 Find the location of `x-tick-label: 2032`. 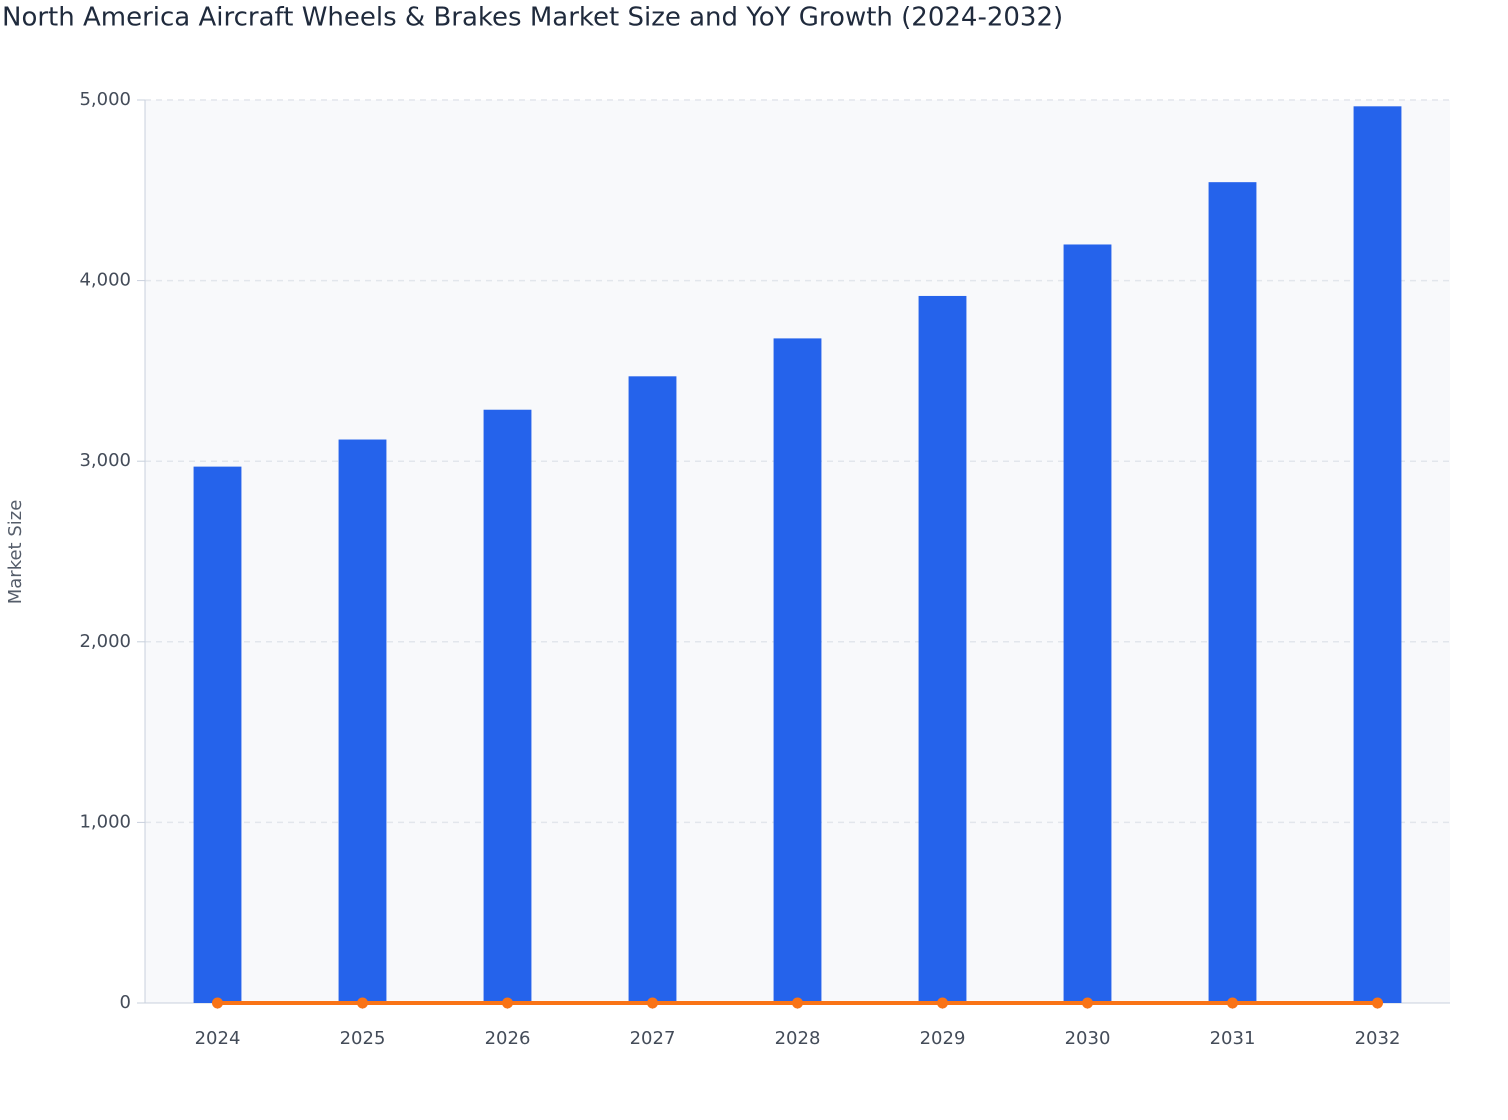

x-tick-label: 2032 is located at coordinates (1378, 1038).